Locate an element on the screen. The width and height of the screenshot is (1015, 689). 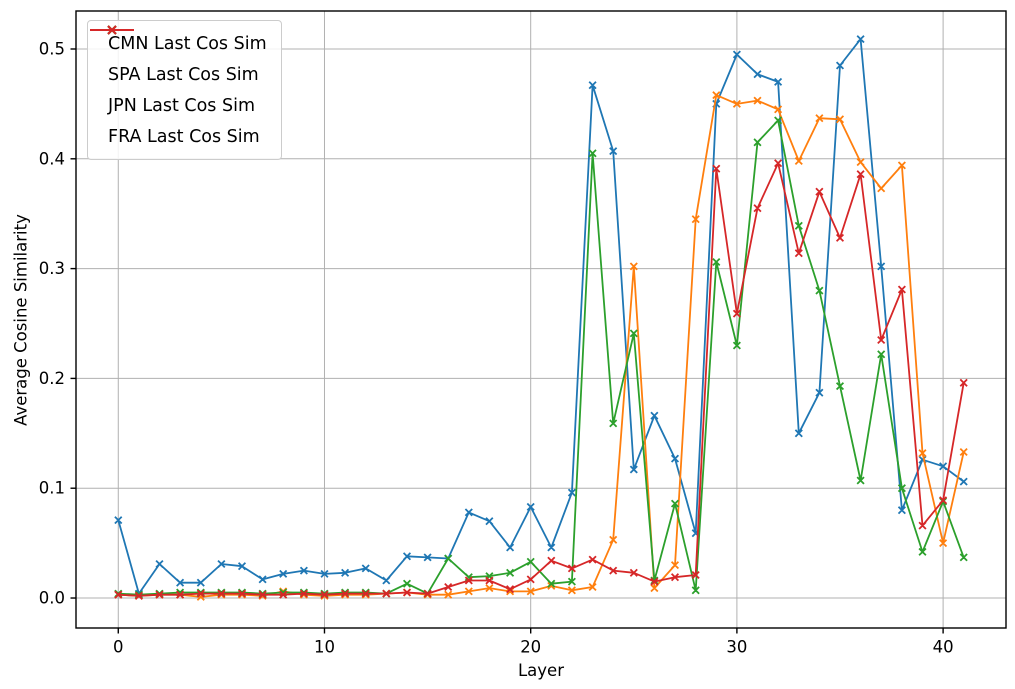
legend-label: FRA Last Cos Sim is located at coordinates (184, 136).